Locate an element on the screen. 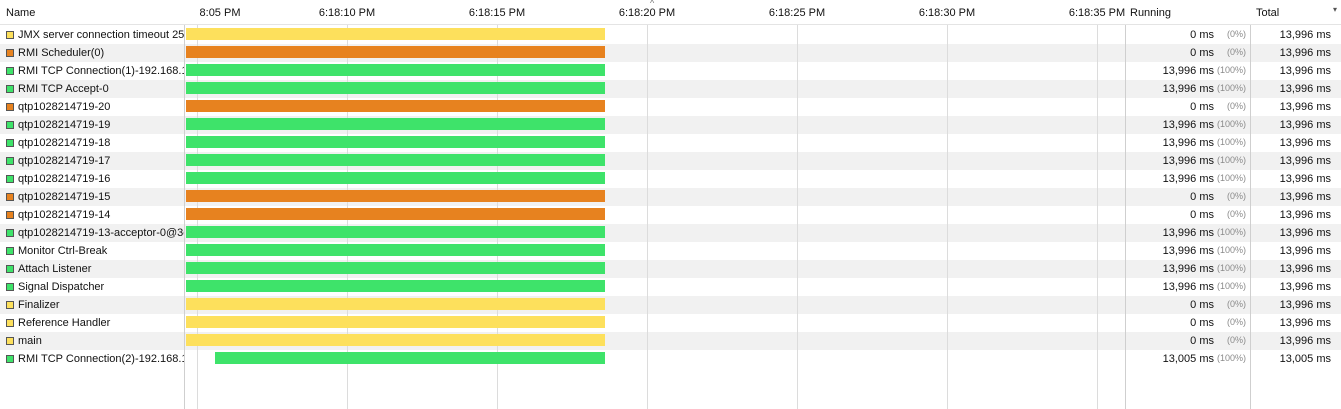  total-column-header: Total is located at coordinates (1268, 13).